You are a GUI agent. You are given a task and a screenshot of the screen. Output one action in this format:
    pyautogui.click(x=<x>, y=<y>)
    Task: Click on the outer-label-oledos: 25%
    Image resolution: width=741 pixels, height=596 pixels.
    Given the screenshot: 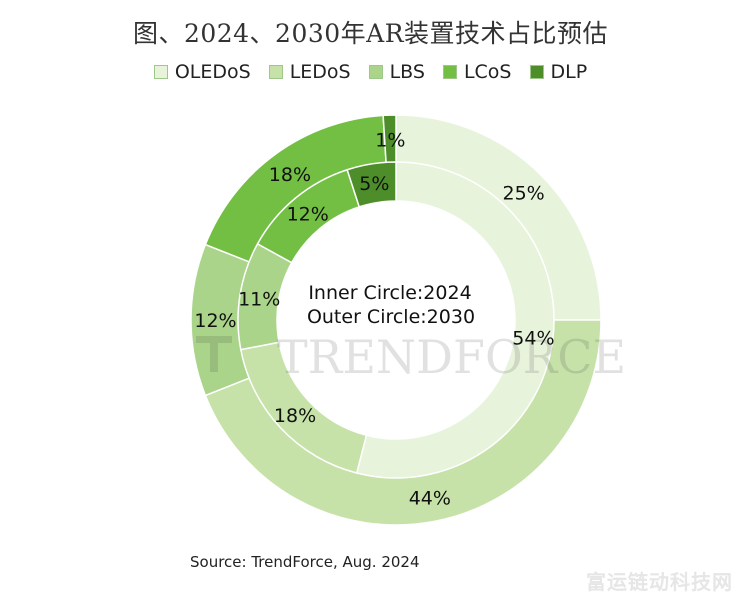 What is the action you would take?
    pyautogui.click(x=524, y=193)
    